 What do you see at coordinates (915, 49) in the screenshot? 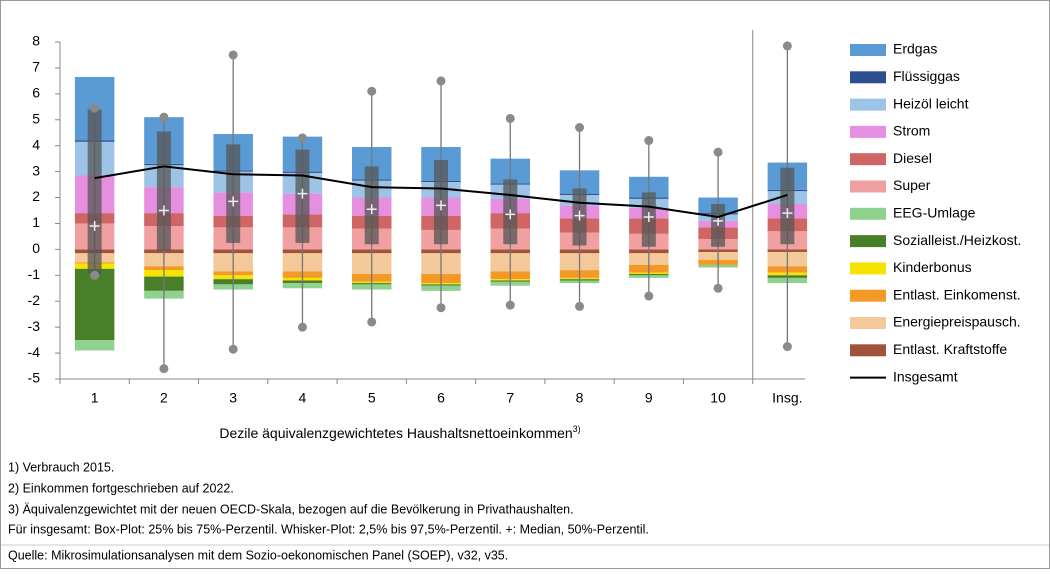
I see `legend-label: Erdgas` at bounding box center [915, 49].